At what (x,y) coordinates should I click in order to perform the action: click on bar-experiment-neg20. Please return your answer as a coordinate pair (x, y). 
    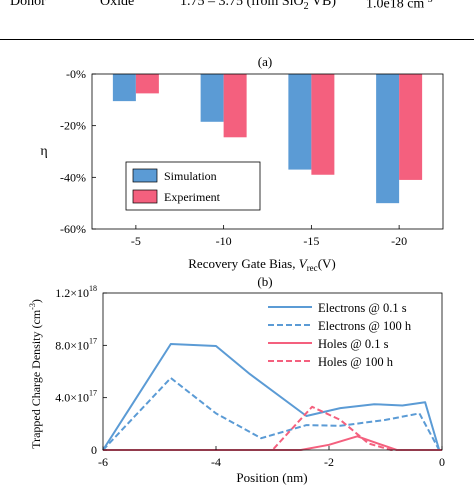
    Looking at the image, I should click on (411, 127).